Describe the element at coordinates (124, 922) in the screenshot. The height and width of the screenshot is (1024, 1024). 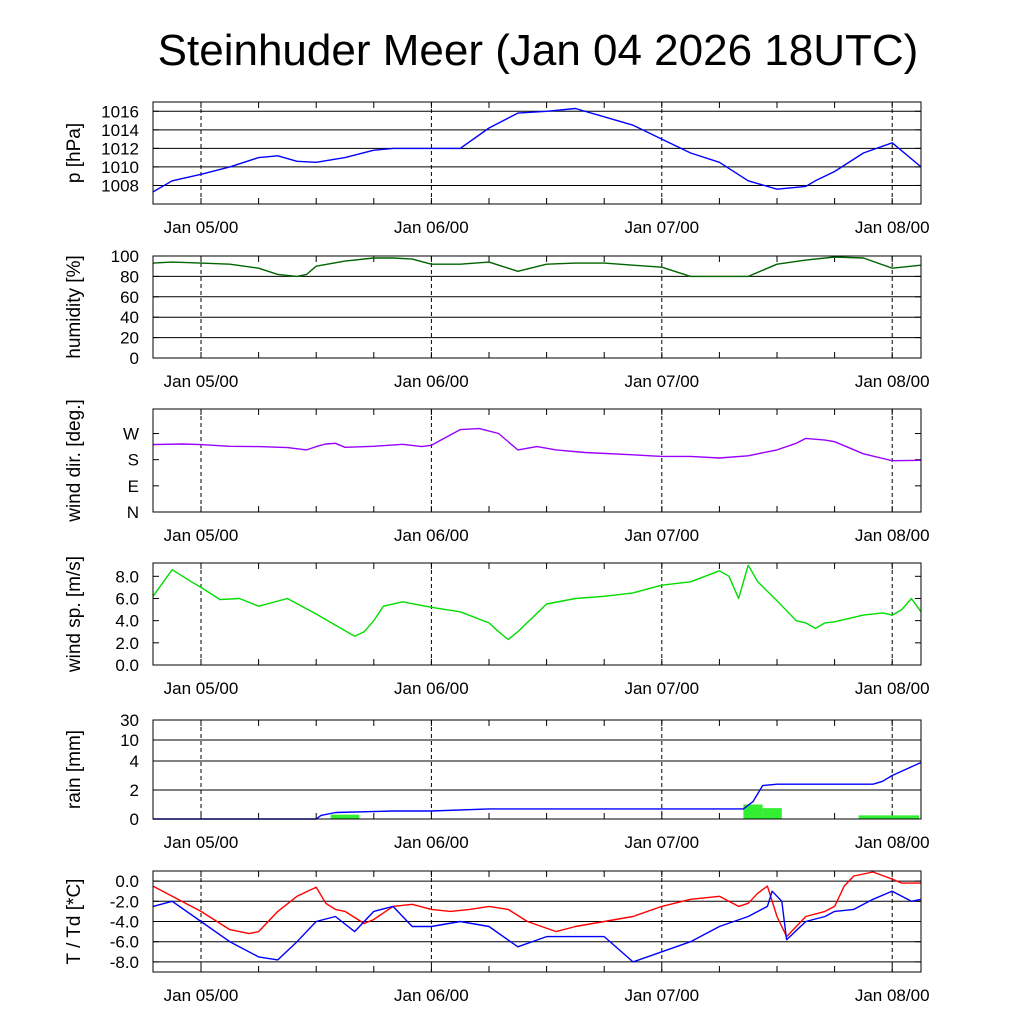
I see `y-tick-label: -4.0` at that location.